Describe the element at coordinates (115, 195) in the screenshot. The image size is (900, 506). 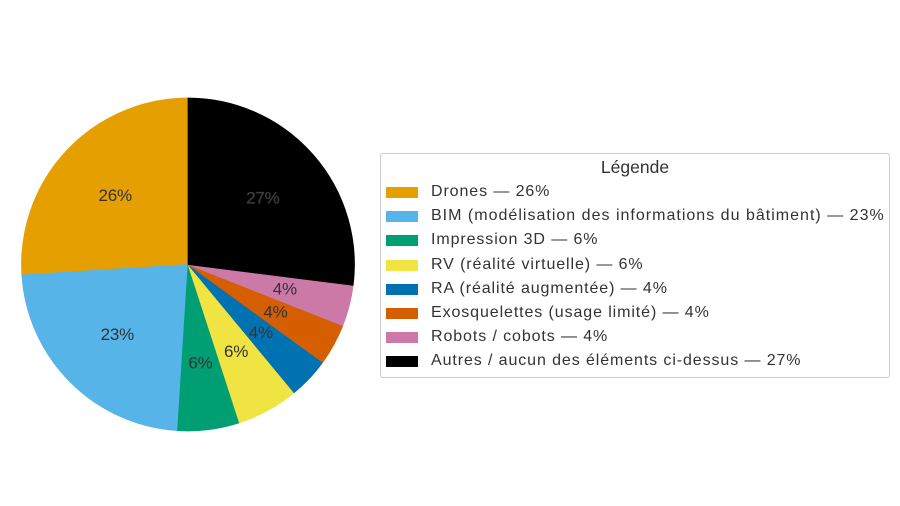
I see `svg-text: 26%` at that location.